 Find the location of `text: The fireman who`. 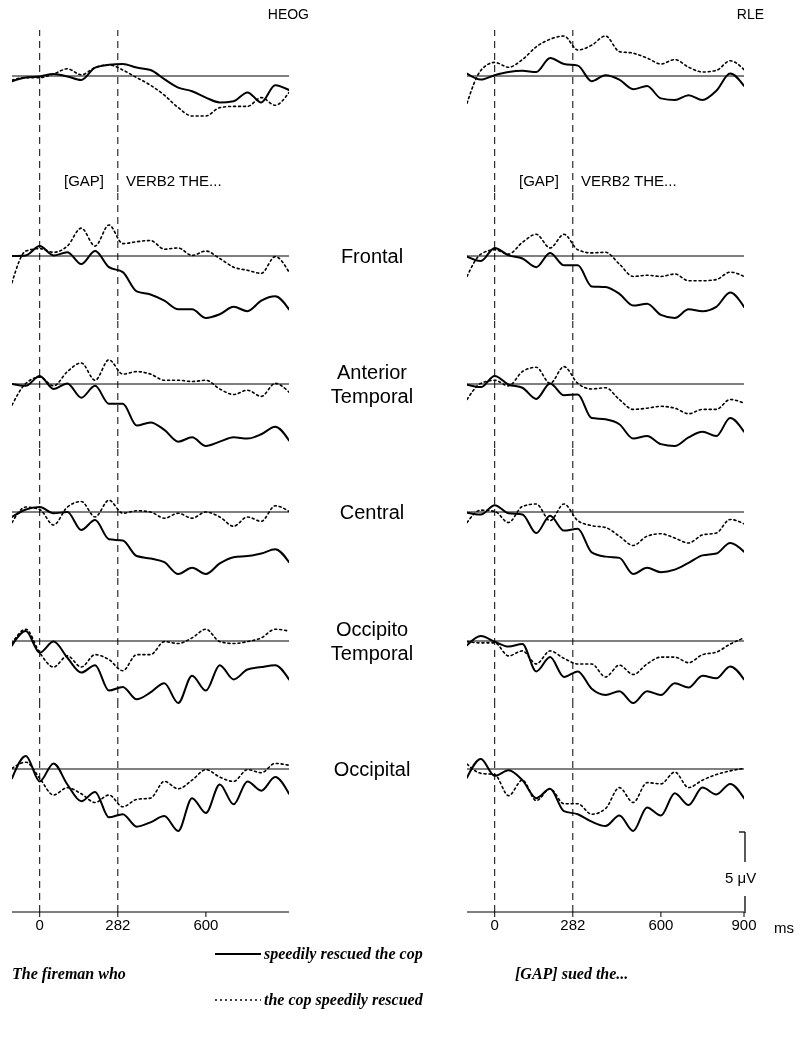

text: The fireman who is located at coordinates (69, 974).